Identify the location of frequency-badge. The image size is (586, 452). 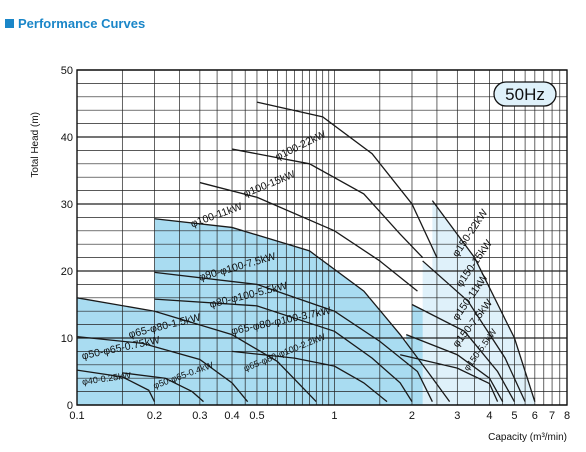
(525, 94).